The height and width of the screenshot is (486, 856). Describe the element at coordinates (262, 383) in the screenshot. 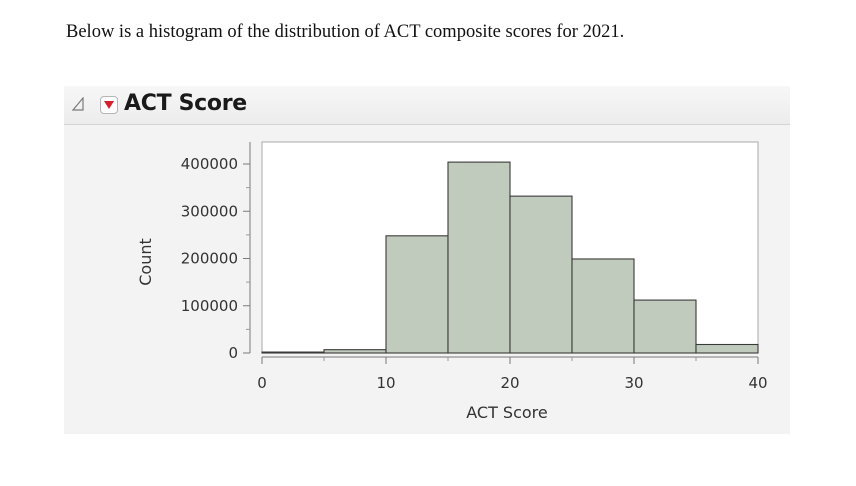

I see `x-tick-label: 0` at that location.